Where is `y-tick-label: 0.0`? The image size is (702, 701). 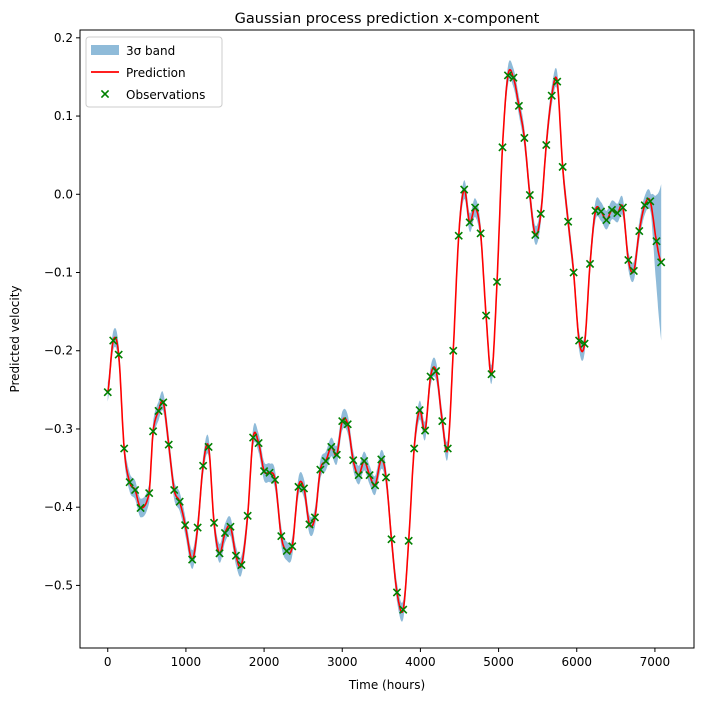
y-tick-label: 0.0 is located at coordinates (63, 194).